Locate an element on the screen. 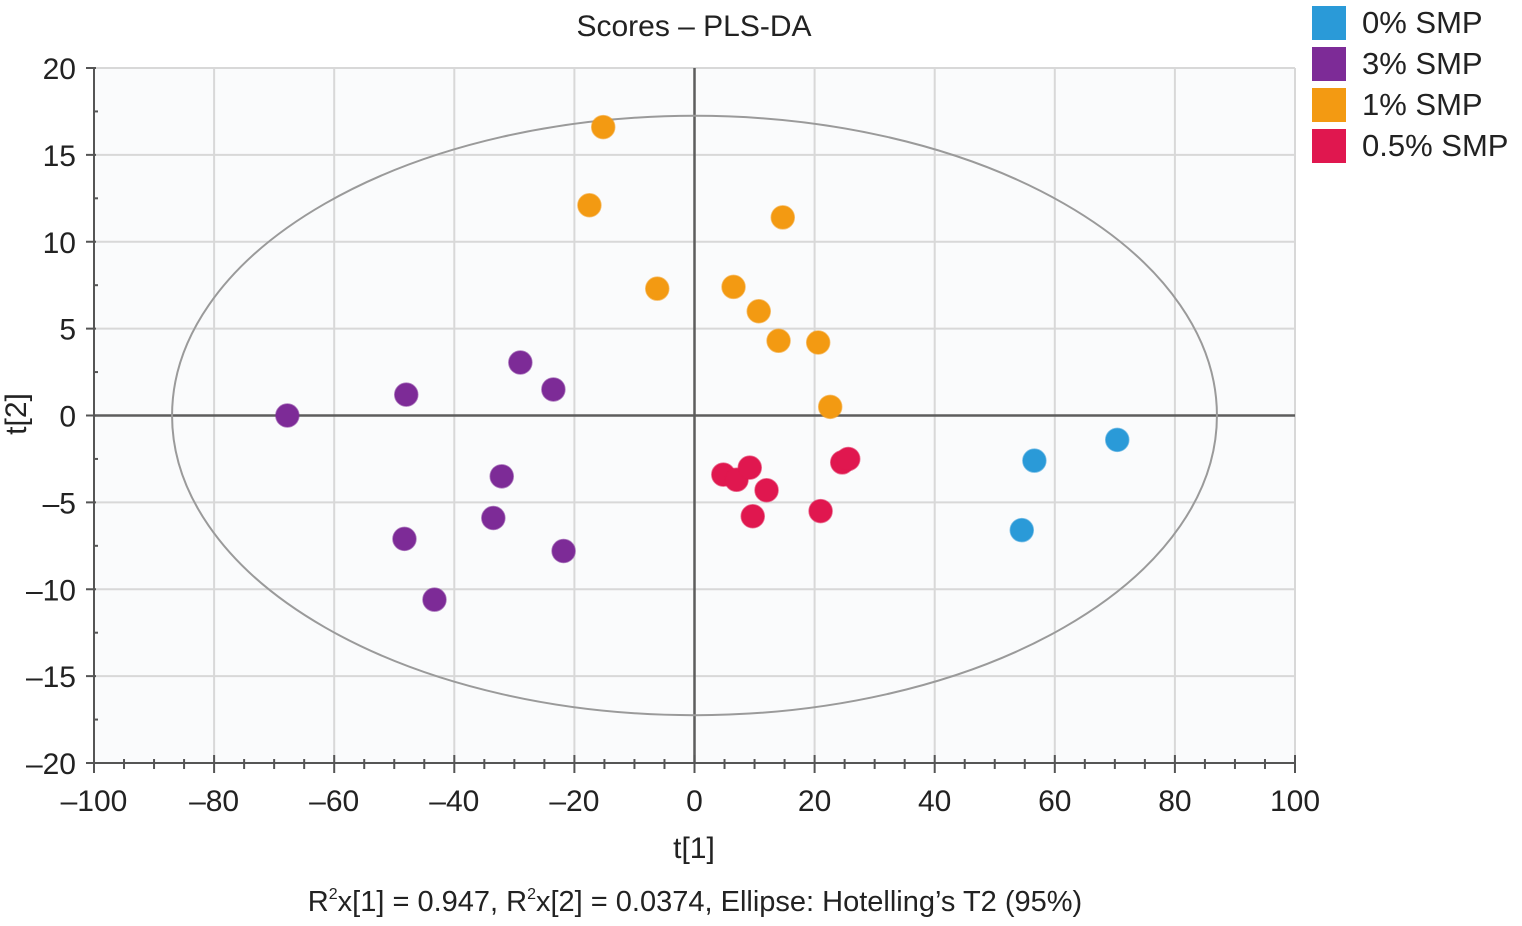 This screenshot has height=926, width=1522. y-axis-label: t[2] is located at coordinates (16, 414).